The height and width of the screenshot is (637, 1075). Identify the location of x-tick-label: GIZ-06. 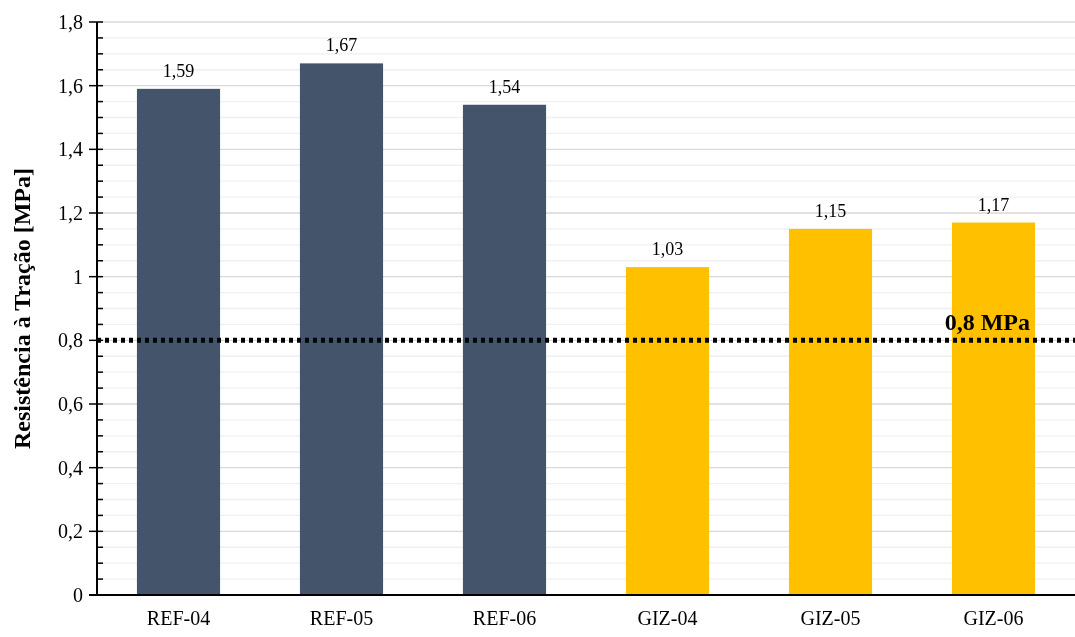
(993, 618).